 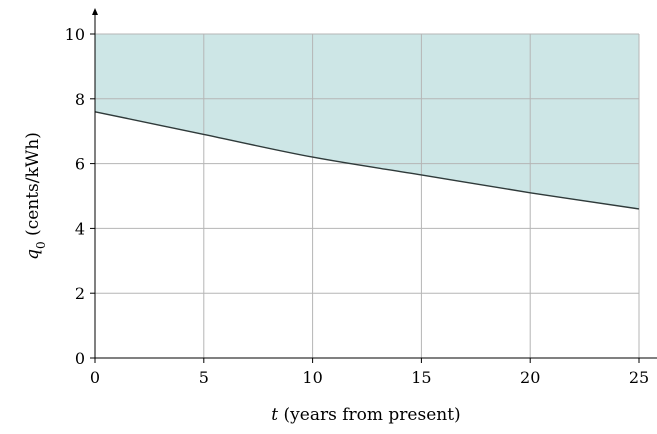 What do you see at coordinates (530, 377) in the screenshot?
I see `x-tick-label: 20` at bounding box center [530, 377].